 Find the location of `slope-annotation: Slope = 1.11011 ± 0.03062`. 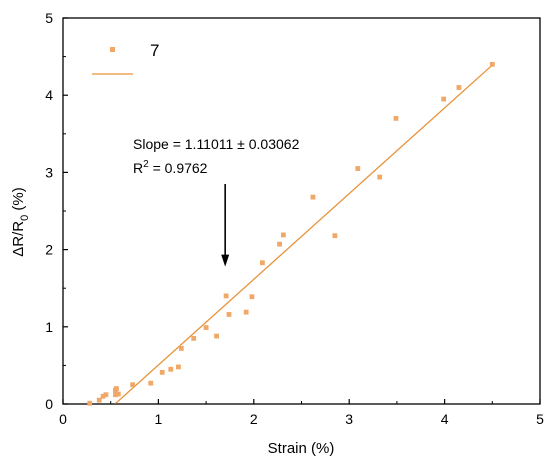

slope-annotation: Slope = 1.11011 ± 0.03062 is located at coordinates (216, 144).